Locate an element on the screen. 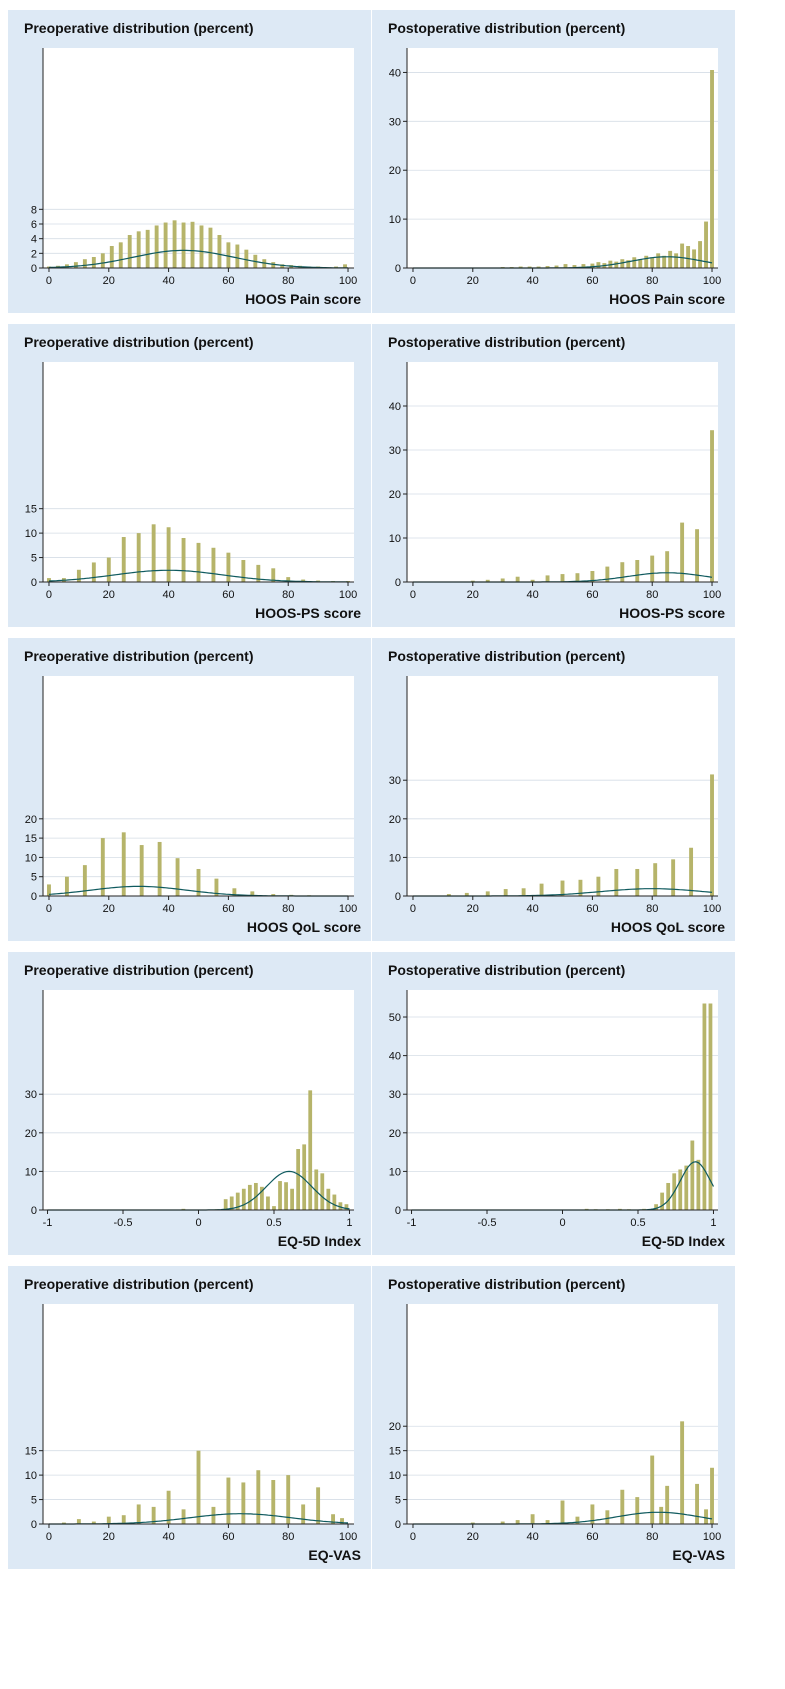 The height and width of the screenshot is (1689, 785). chart-svg: 0 5 10 15 0 20 40 60 80 100 is located at coordinates (191, 1423).